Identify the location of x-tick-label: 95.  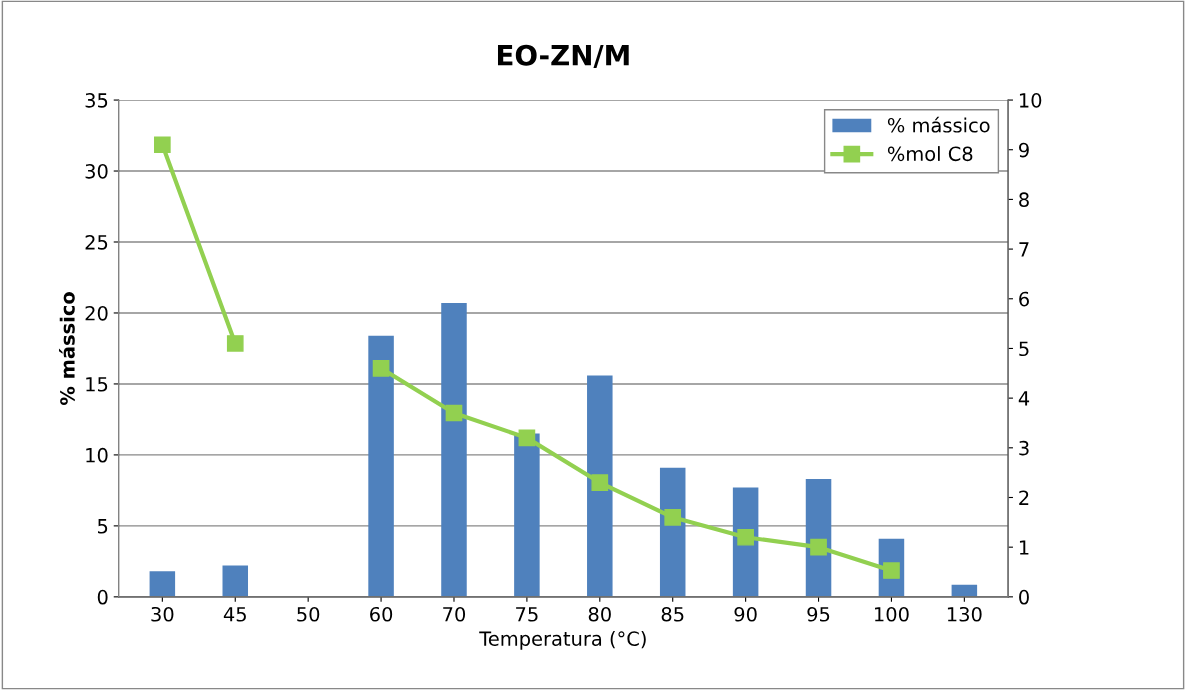
(818, 614).